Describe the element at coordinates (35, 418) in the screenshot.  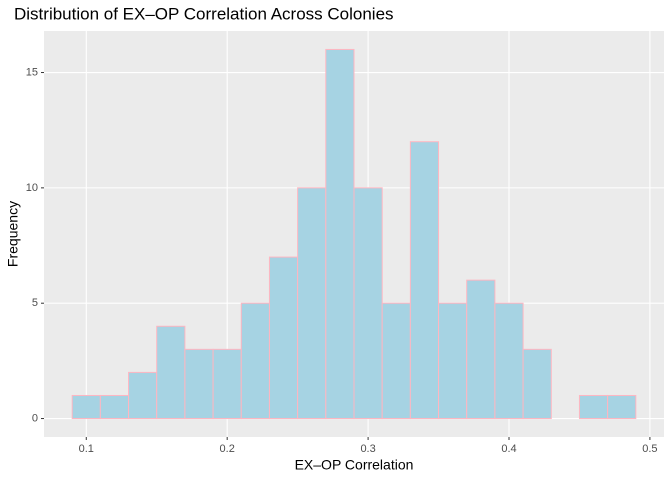
I see `y-tick-label: 0` at that location.